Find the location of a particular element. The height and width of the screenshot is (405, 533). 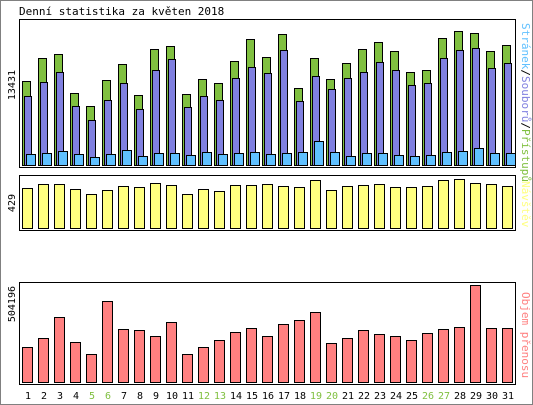

day-label: 2 is located at coordinates (44, 396).